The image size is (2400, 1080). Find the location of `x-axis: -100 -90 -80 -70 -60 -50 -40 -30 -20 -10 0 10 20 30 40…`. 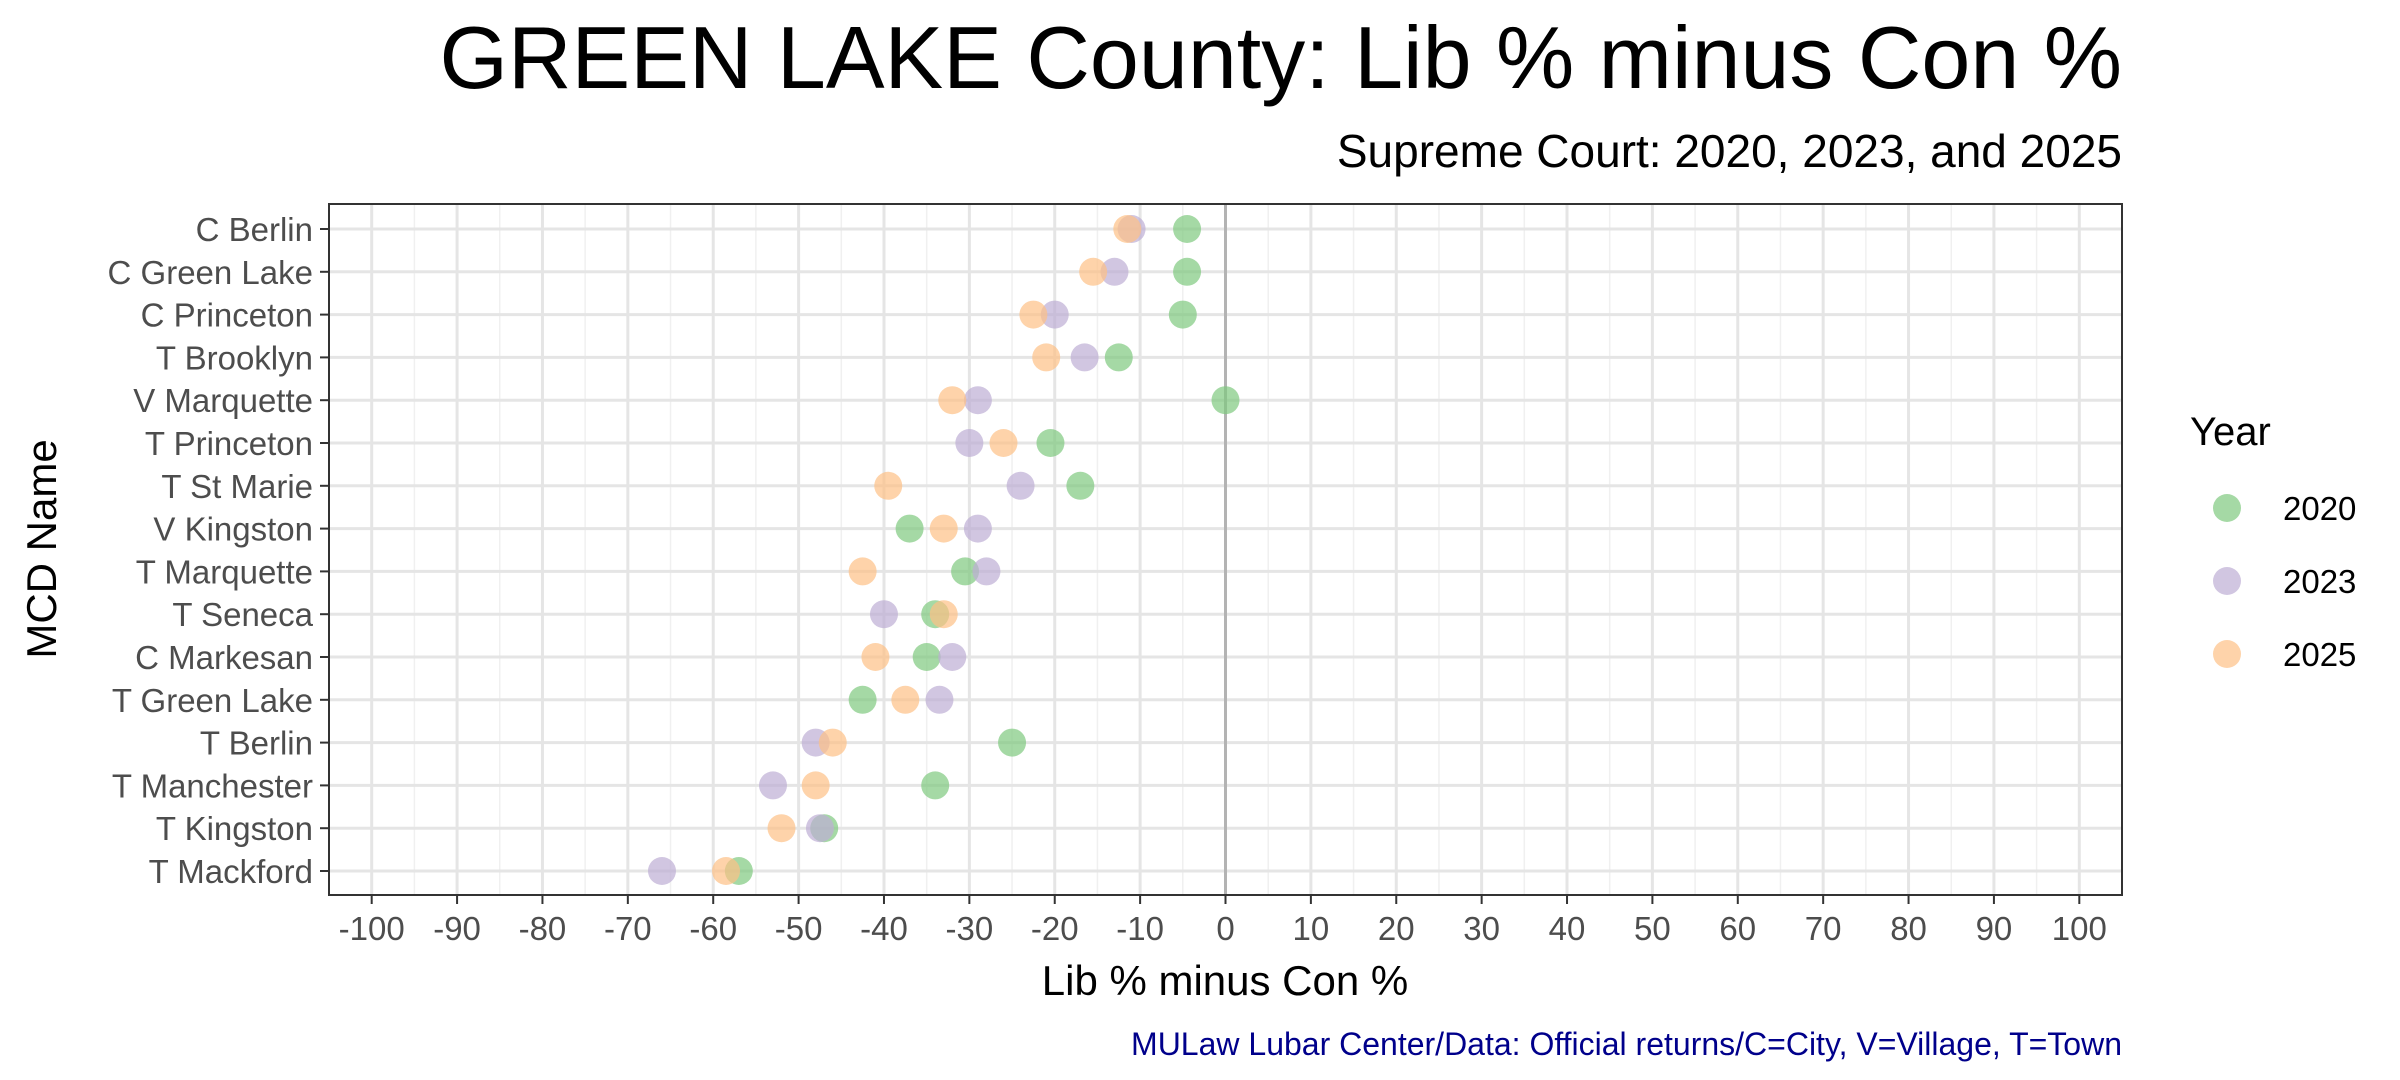

x-axis: -100 -90 -80 -70 -60 -50 -40 -30 -20 -10 0 10 20 30 40… is located at coordinates (1223, 921).